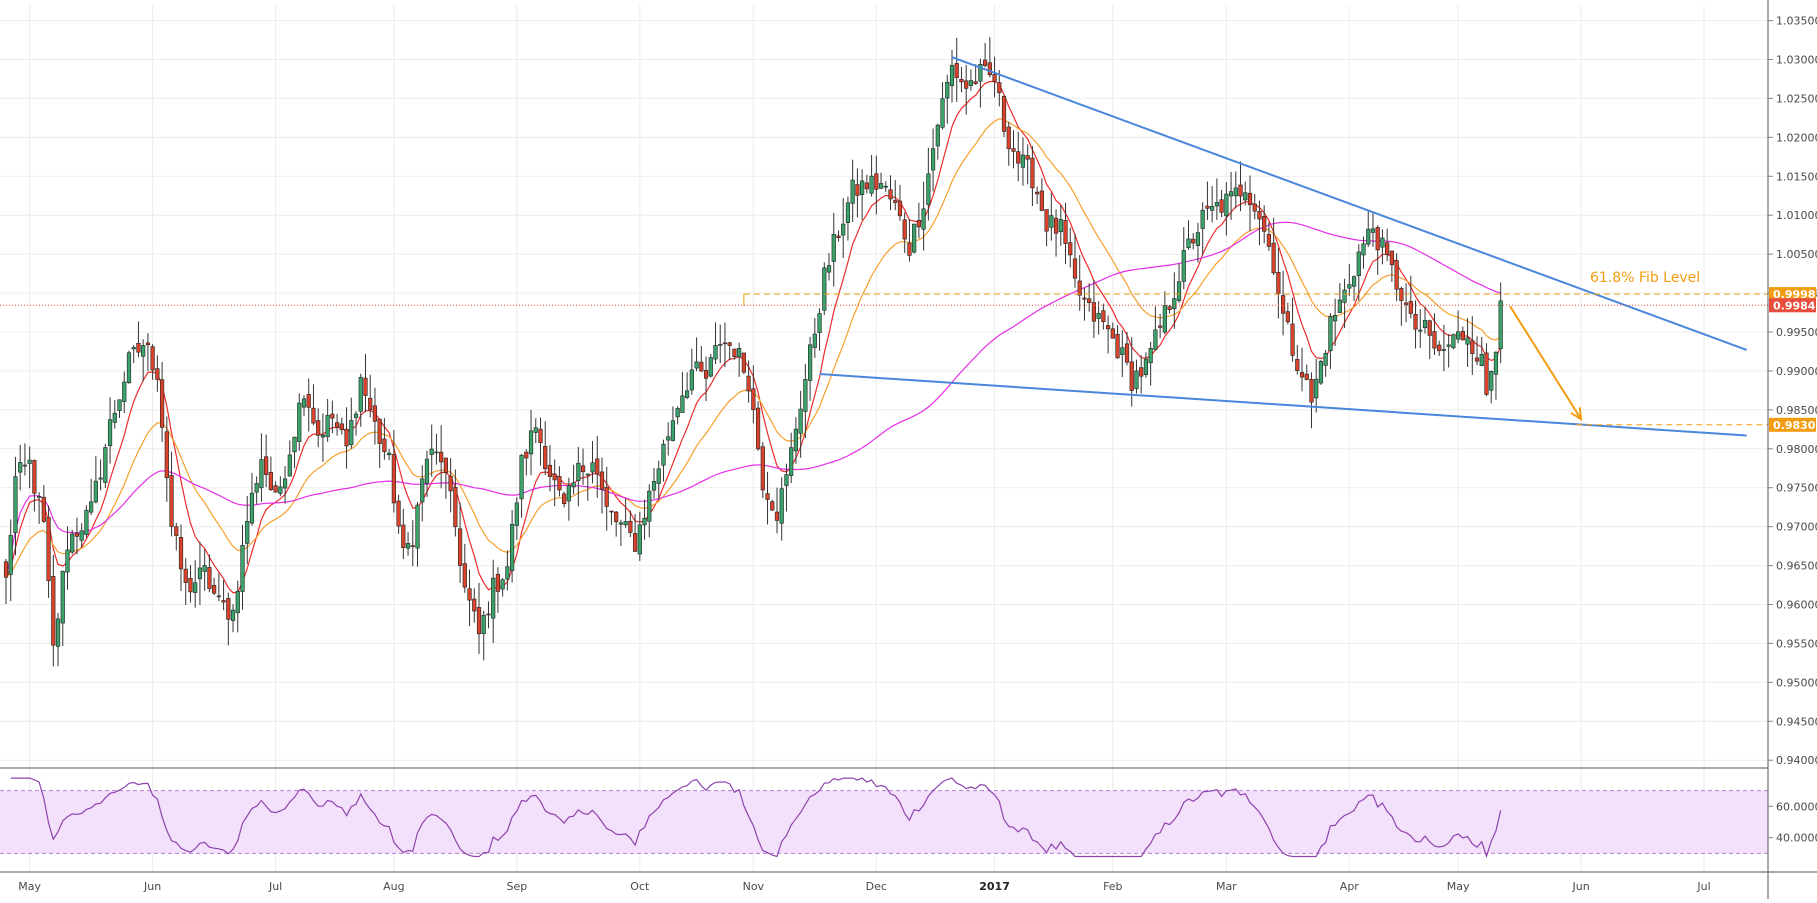  Describe the element at coordinates (1796, 410) in the screenshot. I see `price-tick-label: 0.98500` at that location.